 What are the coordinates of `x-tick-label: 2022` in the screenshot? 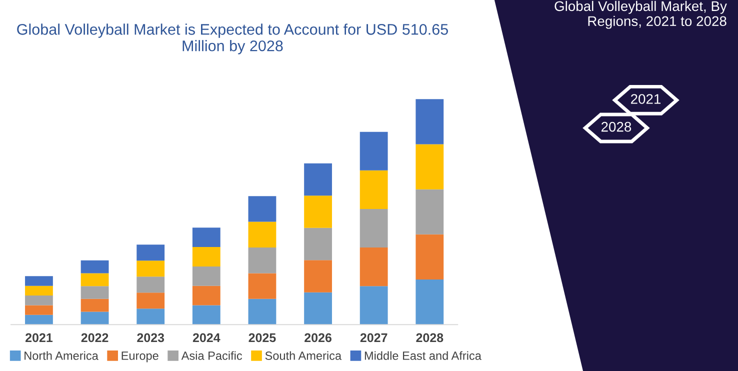 It's located at (94, 337).